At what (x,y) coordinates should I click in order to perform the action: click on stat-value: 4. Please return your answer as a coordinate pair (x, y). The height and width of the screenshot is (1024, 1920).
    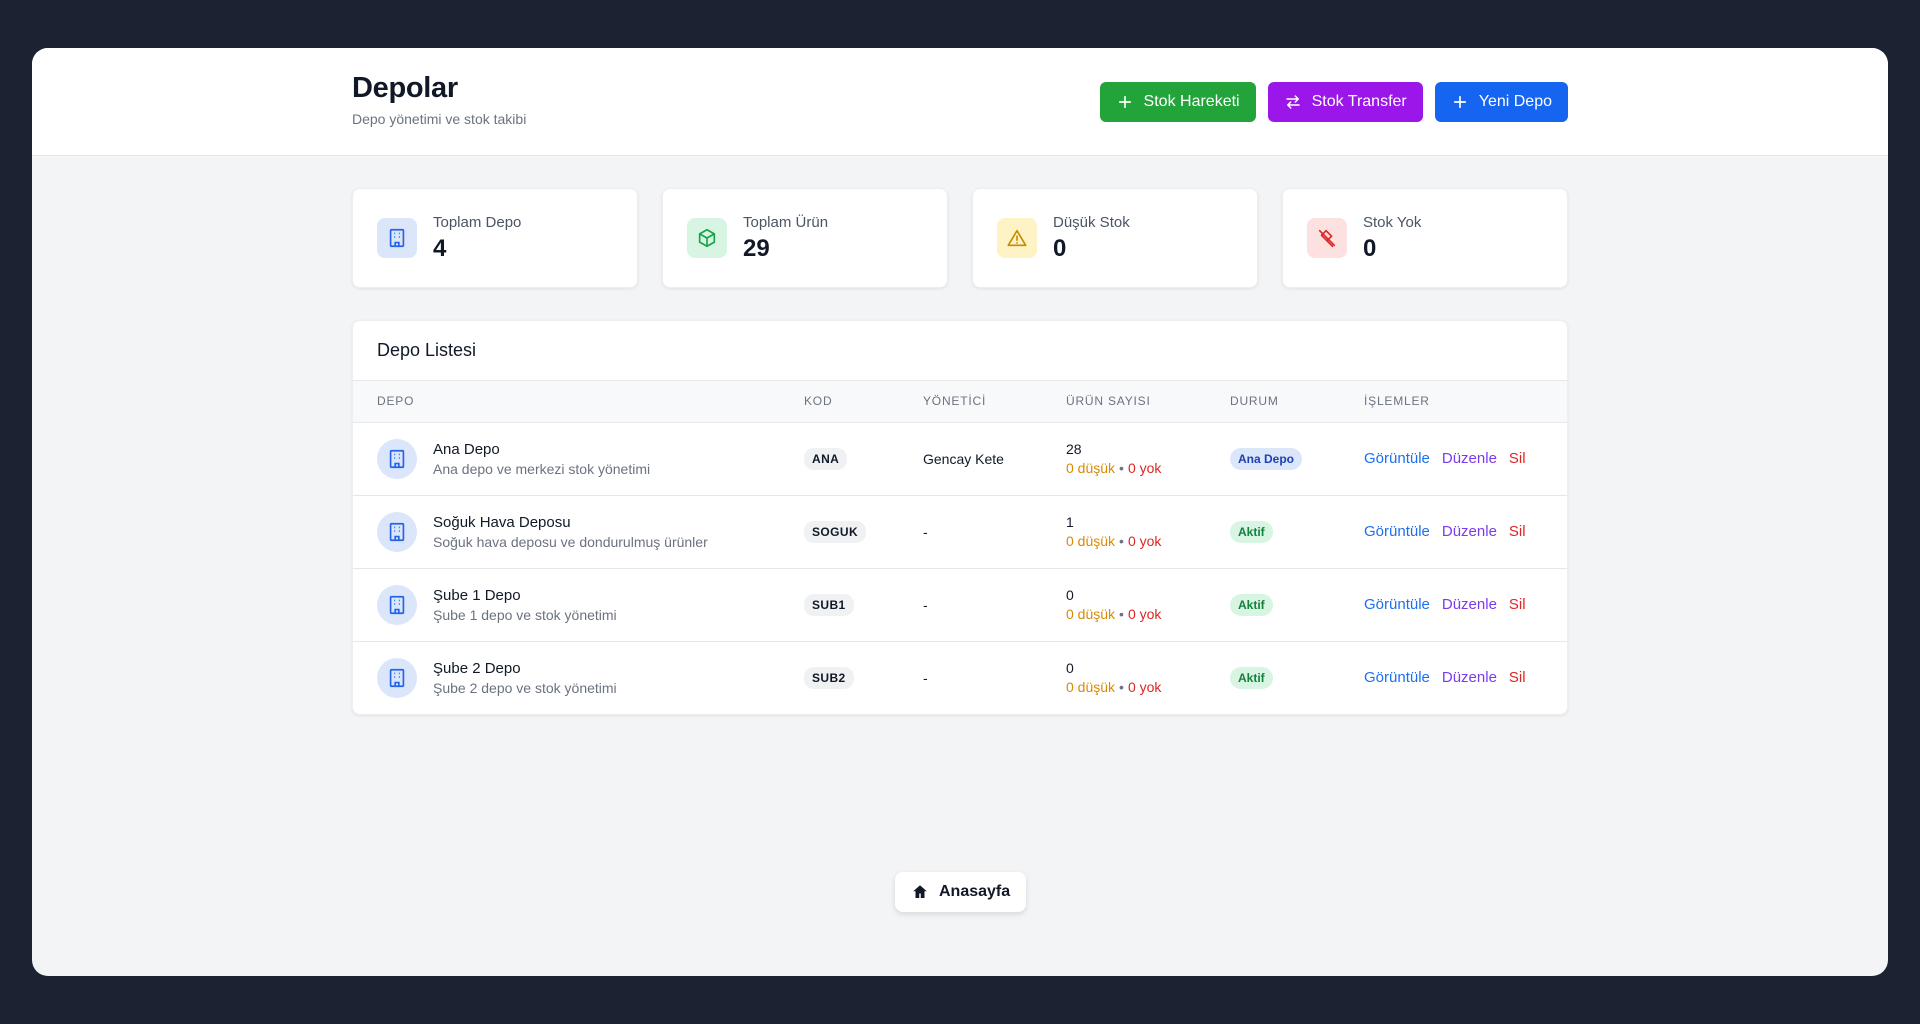
    Looking at the image, I should click on (440, 248).